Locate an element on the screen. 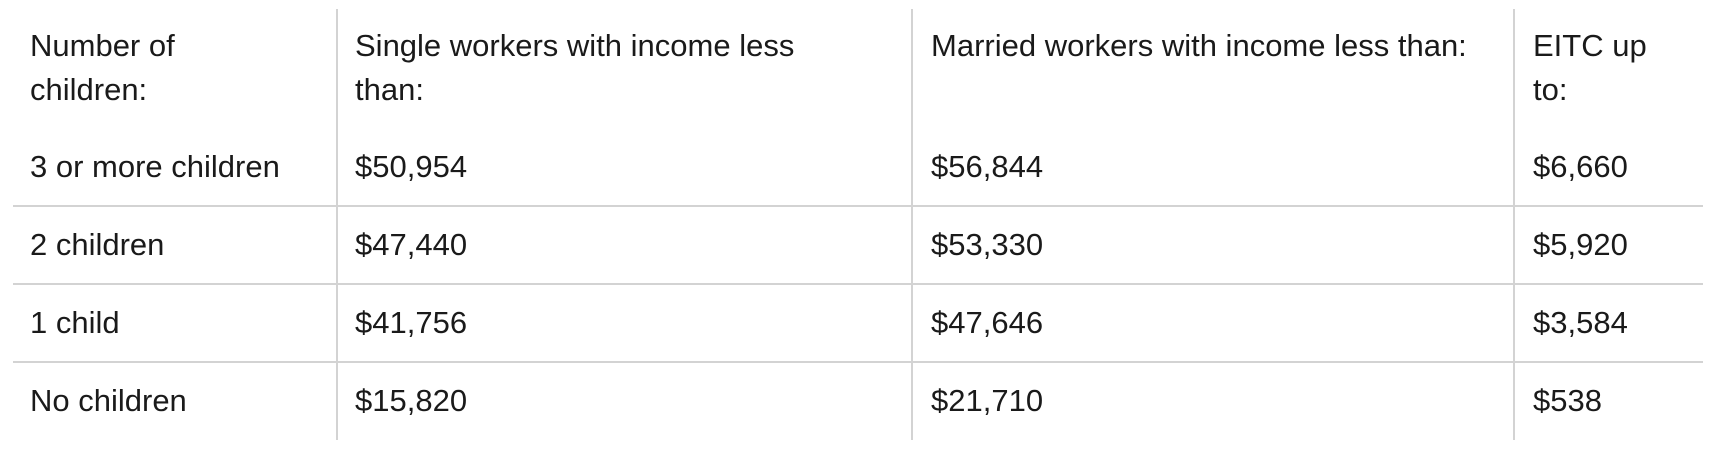 This screenshot has height=456, width=1714. table-cell: $21,710 is located at coordinates (987, 400).